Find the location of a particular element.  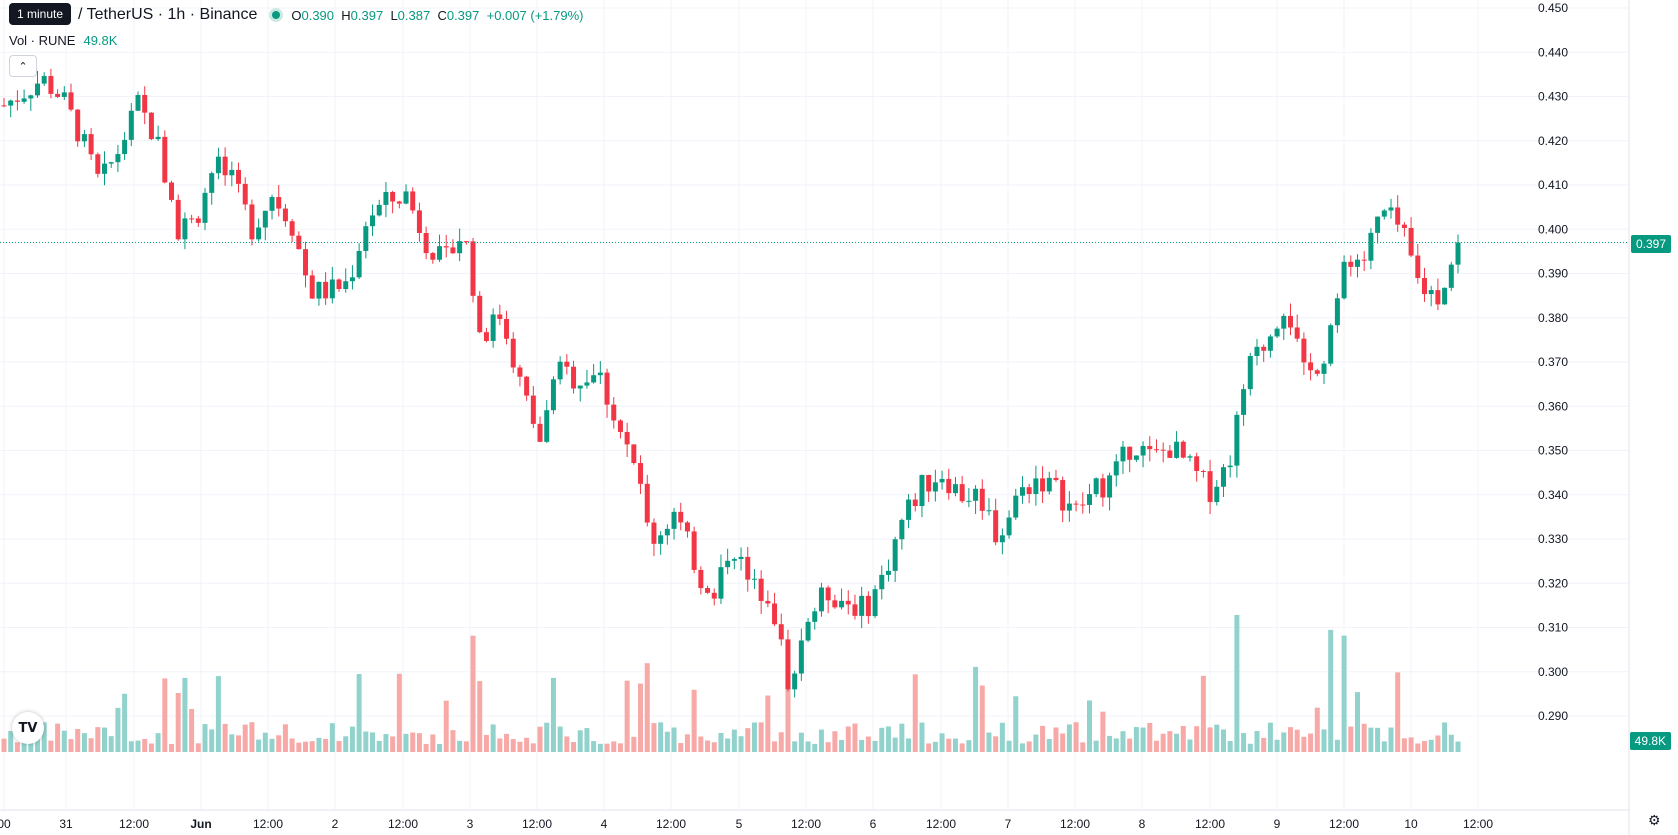

collapse-legend-button: ⌃ is located at coordinates (23, 66).